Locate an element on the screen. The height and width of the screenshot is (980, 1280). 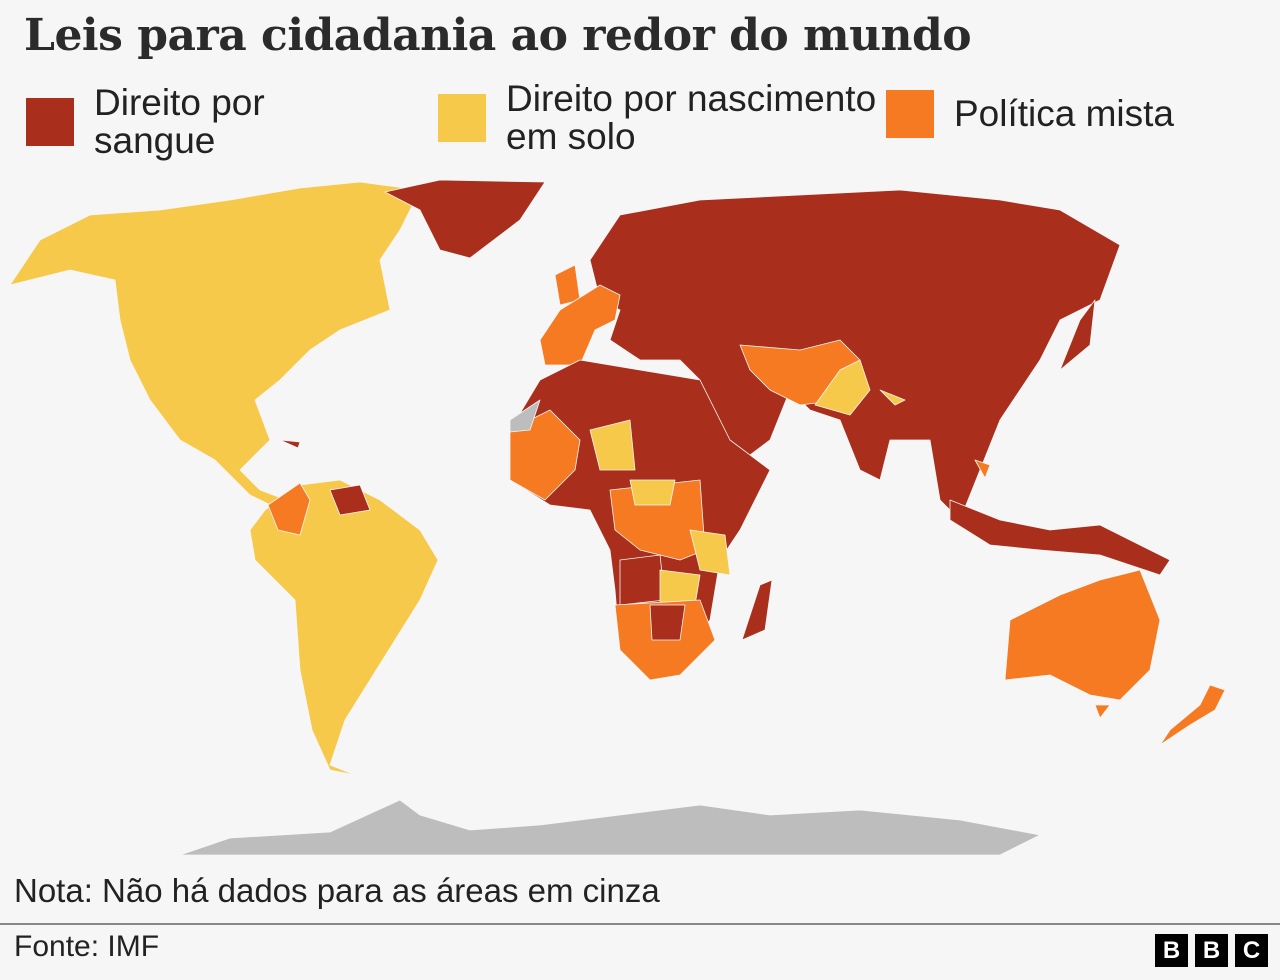
region-botswana is located at coordinates (667, 622).